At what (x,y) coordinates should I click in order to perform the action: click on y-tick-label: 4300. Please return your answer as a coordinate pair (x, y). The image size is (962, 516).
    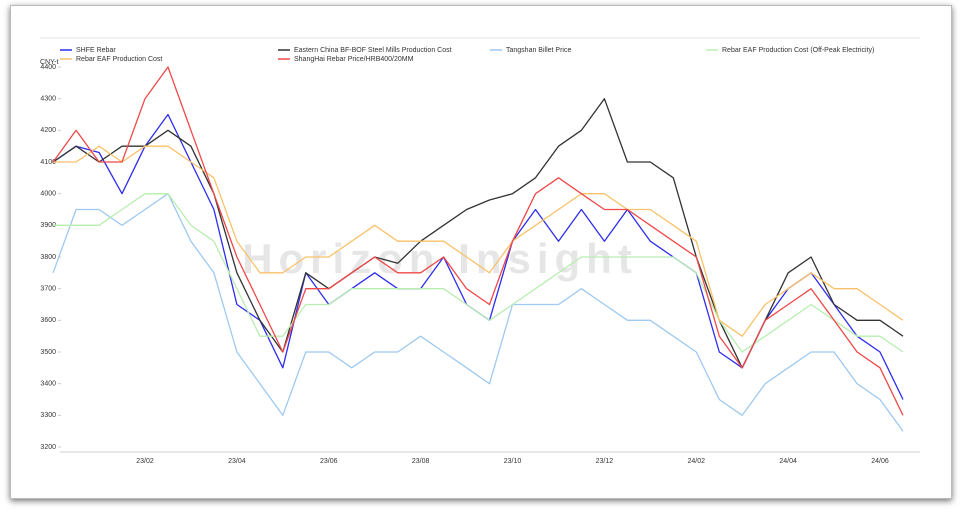
    Looking at the image, I should click on (48, 99).